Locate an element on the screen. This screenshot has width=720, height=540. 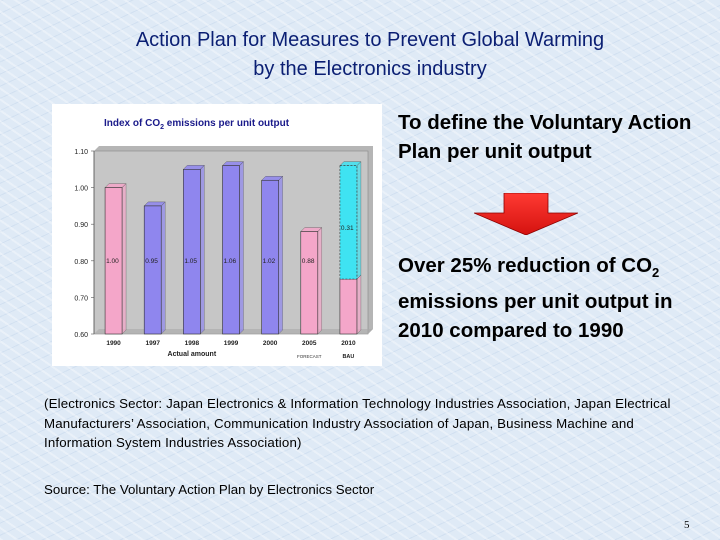
bau-stack-bar-side is located at coordinates (359, 220).